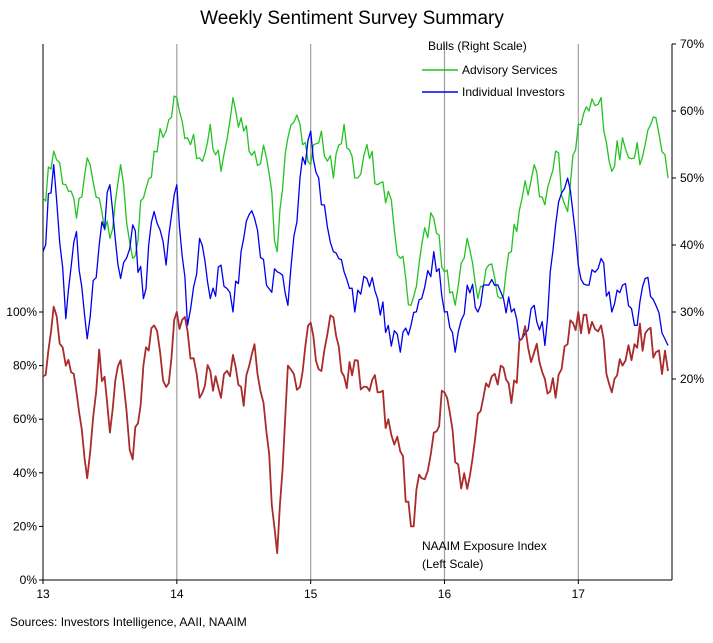 This screenshot has height=643, width=713. Describe the element at coordinates (692, 312) in the screenshot. I see `right-tick-label-1: 30%` at that location.